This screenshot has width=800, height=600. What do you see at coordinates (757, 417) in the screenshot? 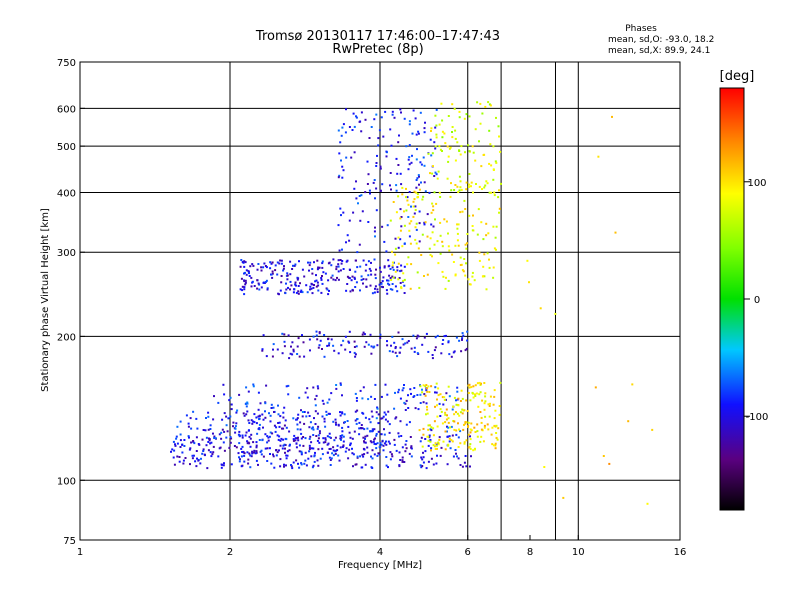
I see `colorbar-tick-label: -100` at bounding box center [757, 417].